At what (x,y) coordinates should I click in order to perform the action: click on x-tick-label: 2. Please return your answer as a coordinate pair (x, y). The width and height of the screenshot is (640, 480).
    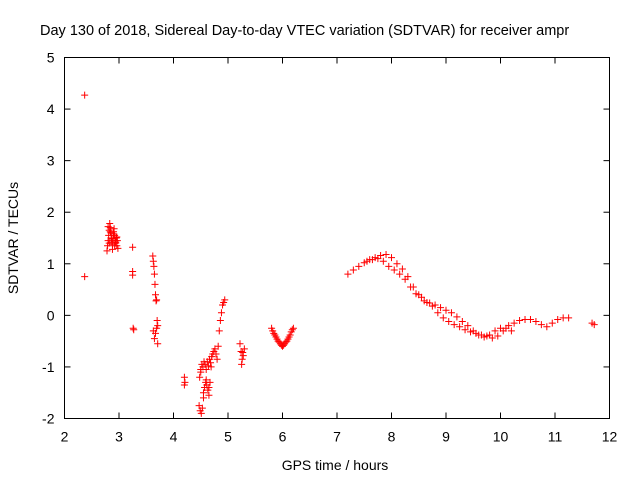
    Looking at the image, I should click on (65, 437).